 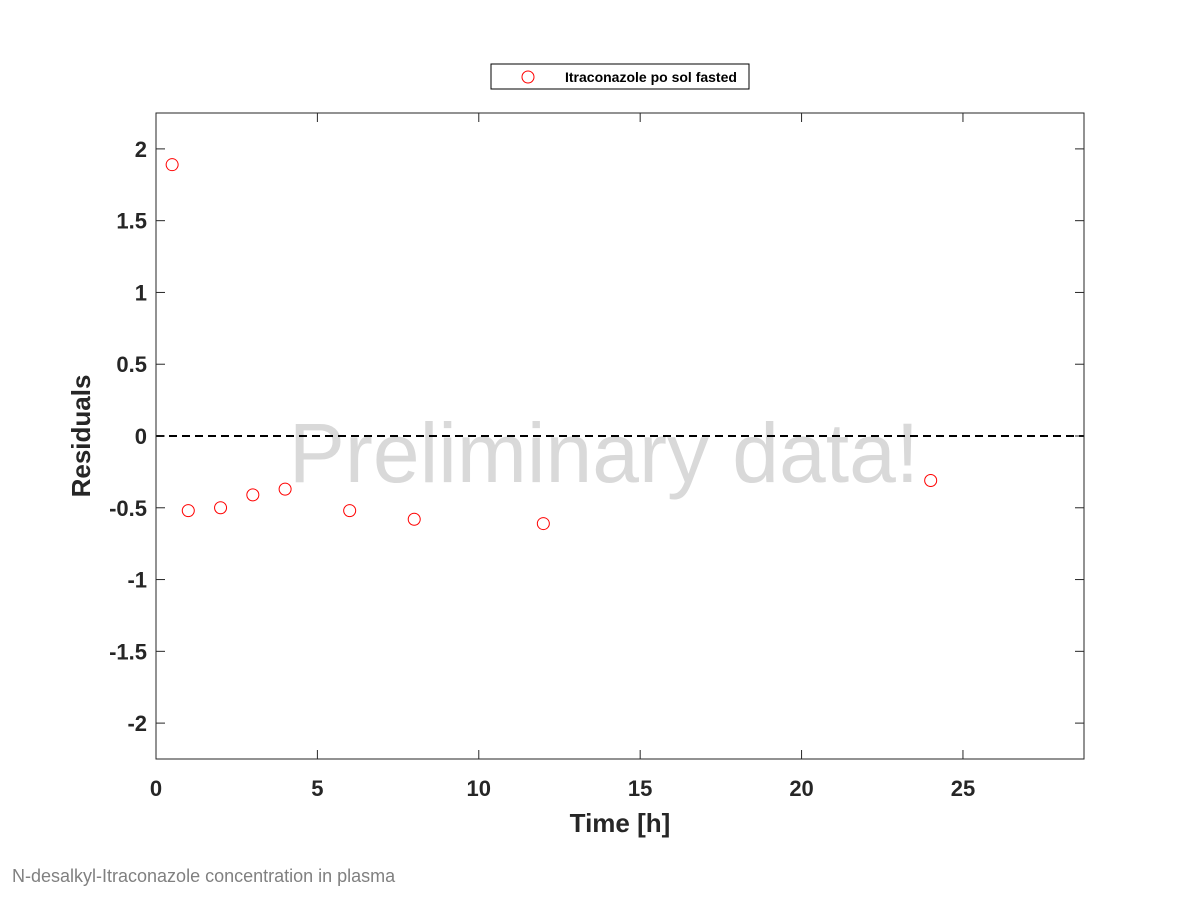 I want to click on watermark-text: Preliminary data!, so click(x=604, y=453).